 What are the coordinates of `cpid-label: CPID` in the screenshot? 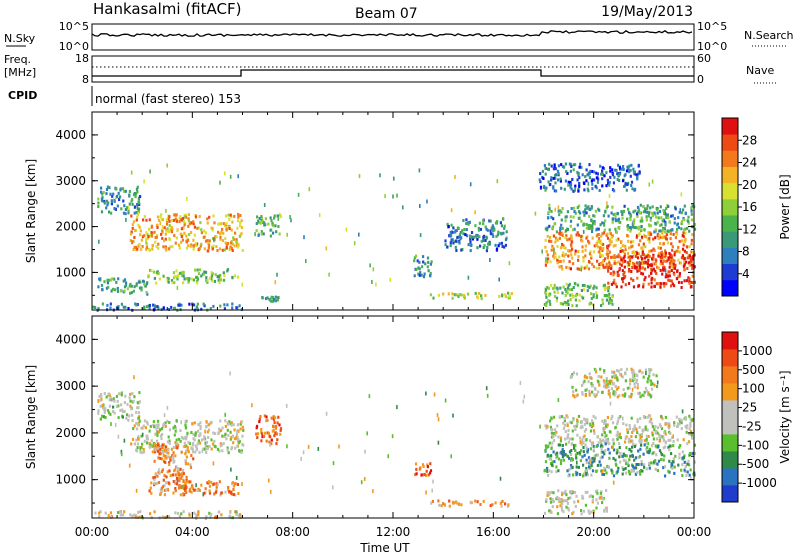 It's located at (22, 95).